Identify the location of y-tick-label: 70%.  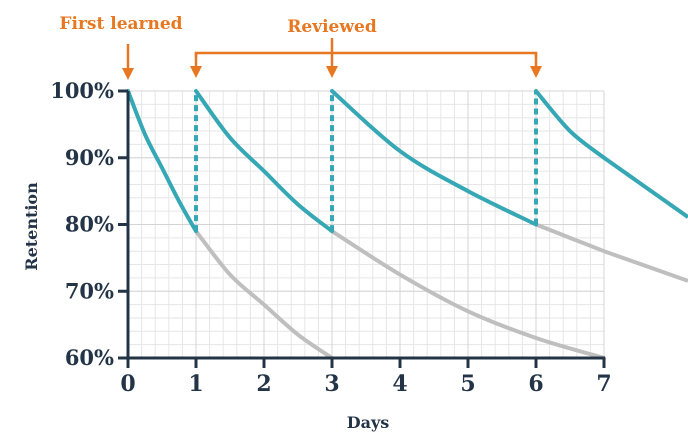
(89, 290).